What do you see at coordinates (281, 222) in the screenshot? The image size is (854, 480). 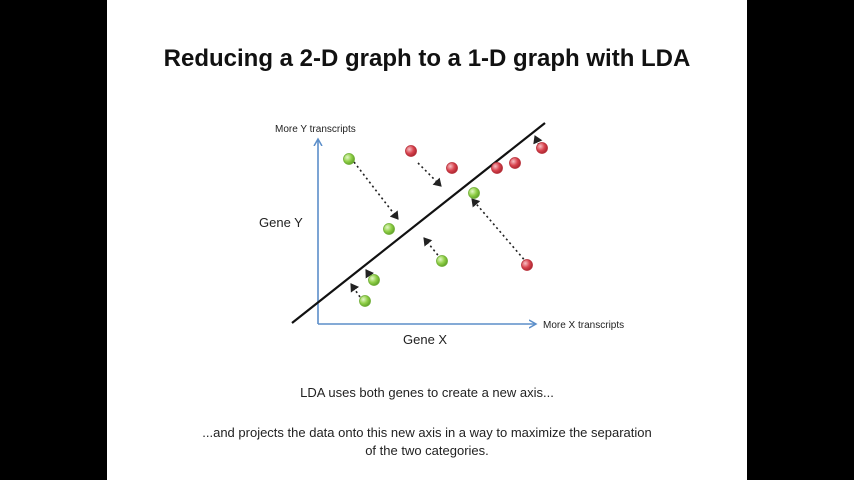 I see `y-axis-label: Gene Y` at bounding box center [281, 222].